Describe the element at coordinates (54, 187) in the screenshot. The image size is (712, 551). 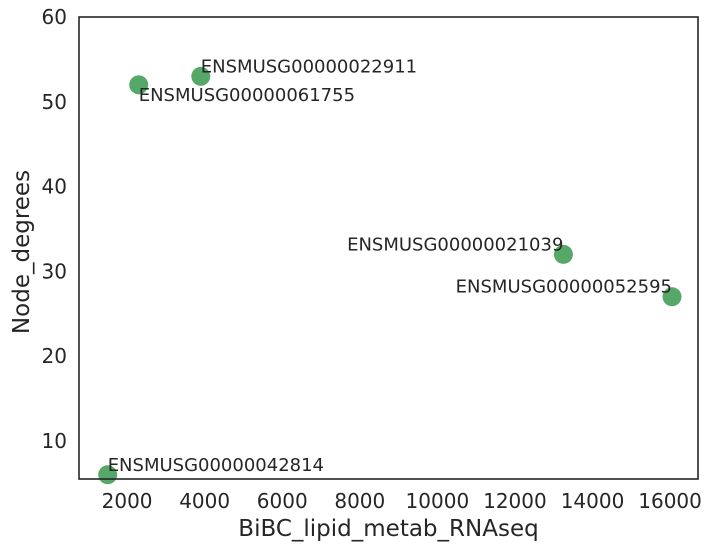
I see `y-tick-label: 40` at that location.